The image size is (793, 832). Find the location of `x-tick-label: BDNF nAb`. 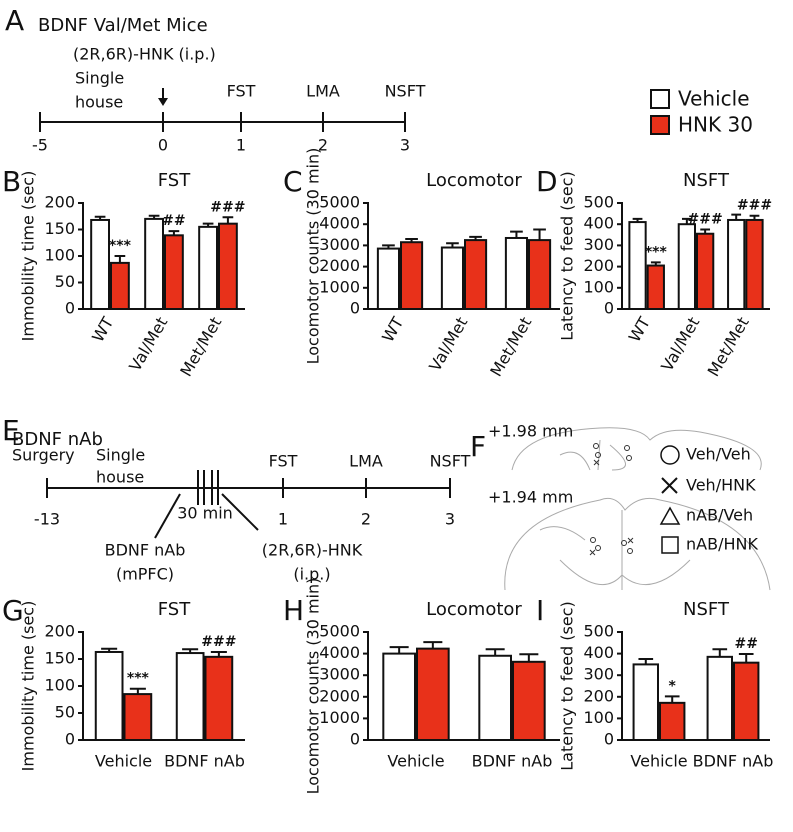

x-tick-label: BDNF nAb is located at coordinates (733, 761).